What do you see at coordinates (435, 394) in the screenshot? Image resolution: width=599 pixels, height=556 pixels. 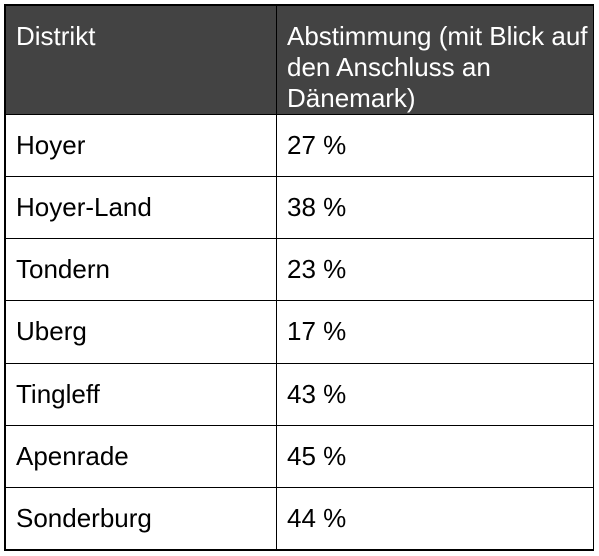 I see `vote-cell: 43 %` at bounding box center [435, 394].